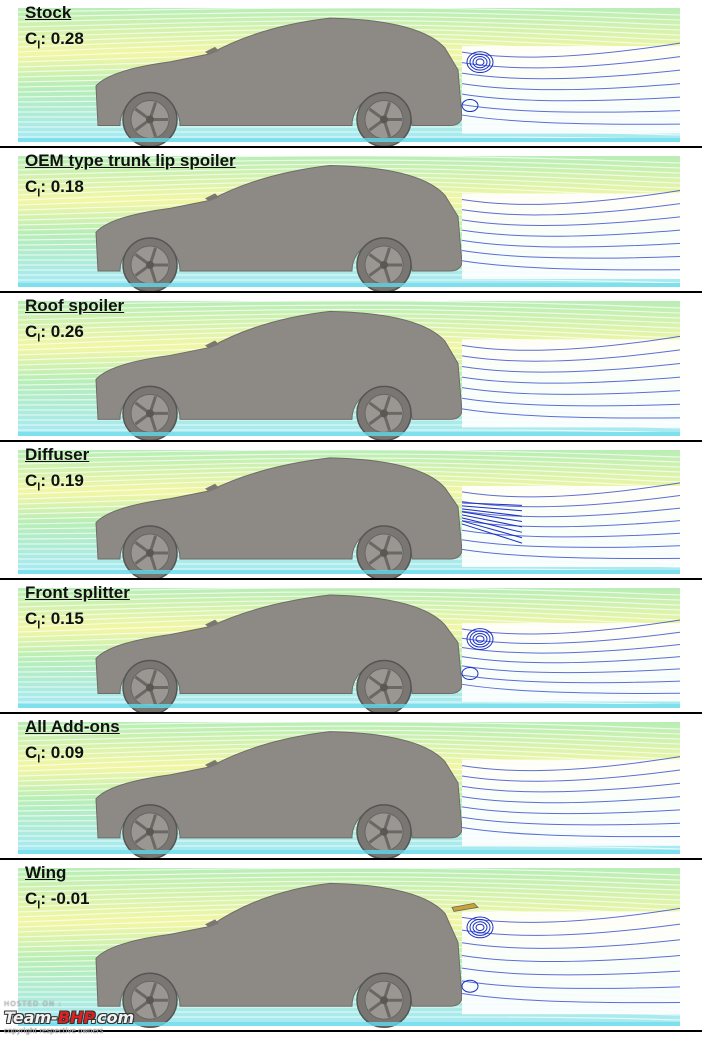  Describe the element at coordinates (62, 331) in the screenshot. I see `coef-value: : 0.26` at that location.